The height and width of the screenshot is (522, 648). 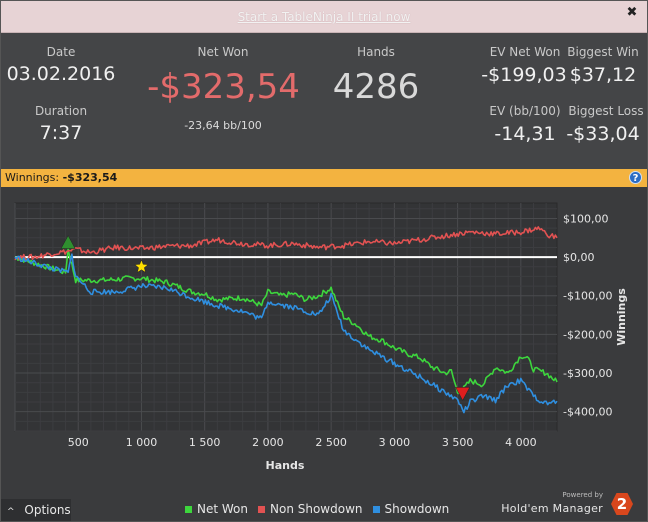 What do you see at coordinates (525, 134) in the screenshot?
I see `ev-bb-value: -14,31` at bounding box center [525, 134].